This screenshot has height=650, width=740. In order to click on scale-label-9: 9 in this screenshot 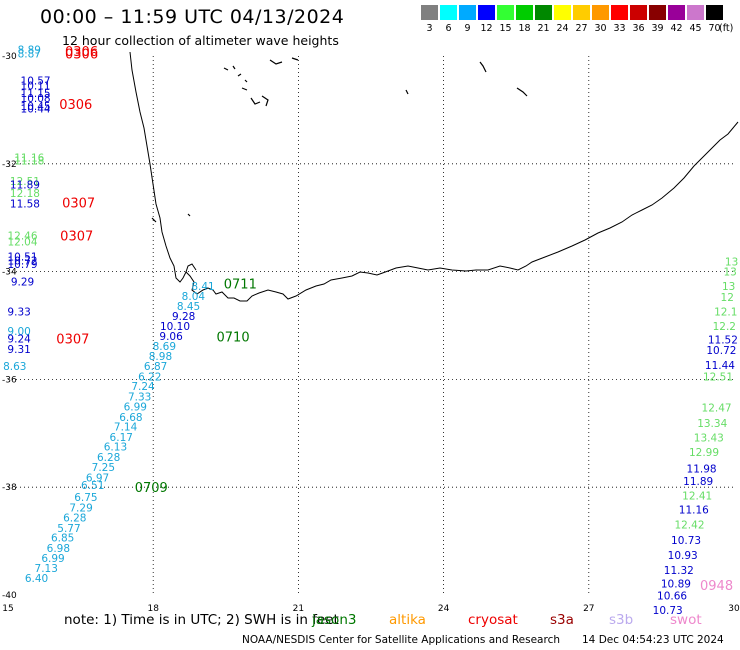, I will do `click(467, 28)`.